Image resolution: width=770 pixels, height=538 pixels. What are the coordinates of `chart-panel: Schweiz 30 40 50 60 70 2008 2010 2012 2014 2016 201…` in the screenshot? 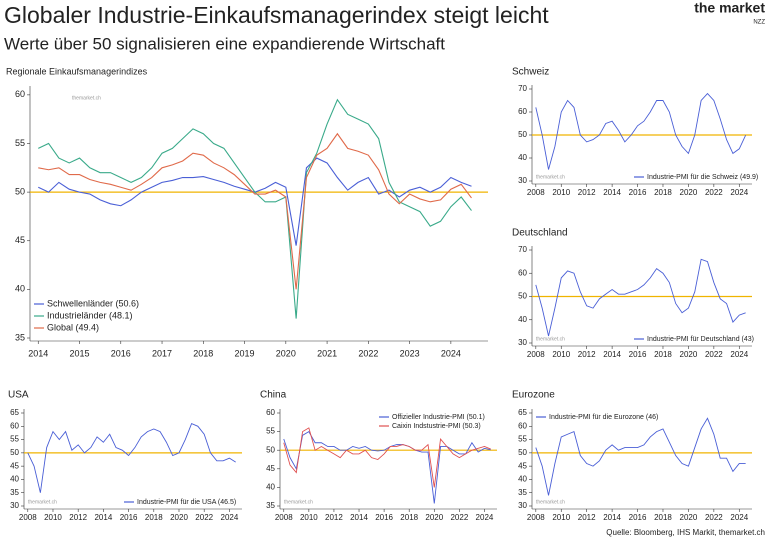 It's located at (635, 132).